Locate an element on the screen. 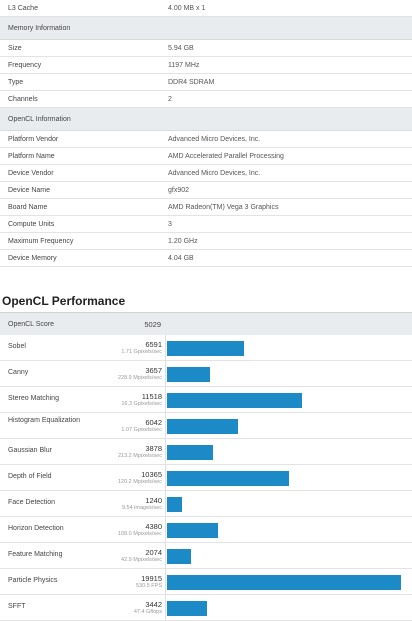  spec-label: Device Memory is located at coordinates (32, 258).